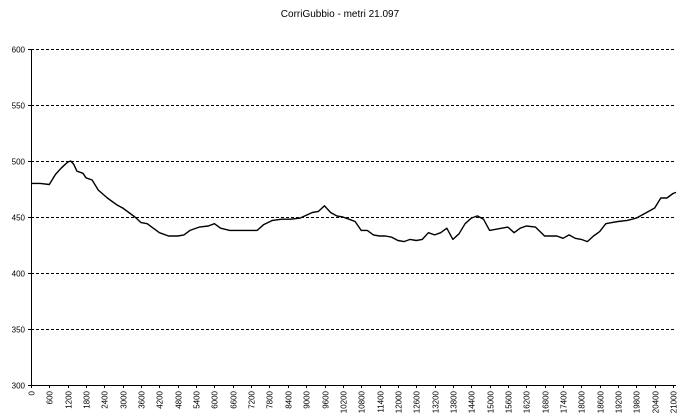  What do you see at coordinates (19, 50) in the screenshot?
I see `y-tick-label-600: 600` at bounding box center [19, 50].